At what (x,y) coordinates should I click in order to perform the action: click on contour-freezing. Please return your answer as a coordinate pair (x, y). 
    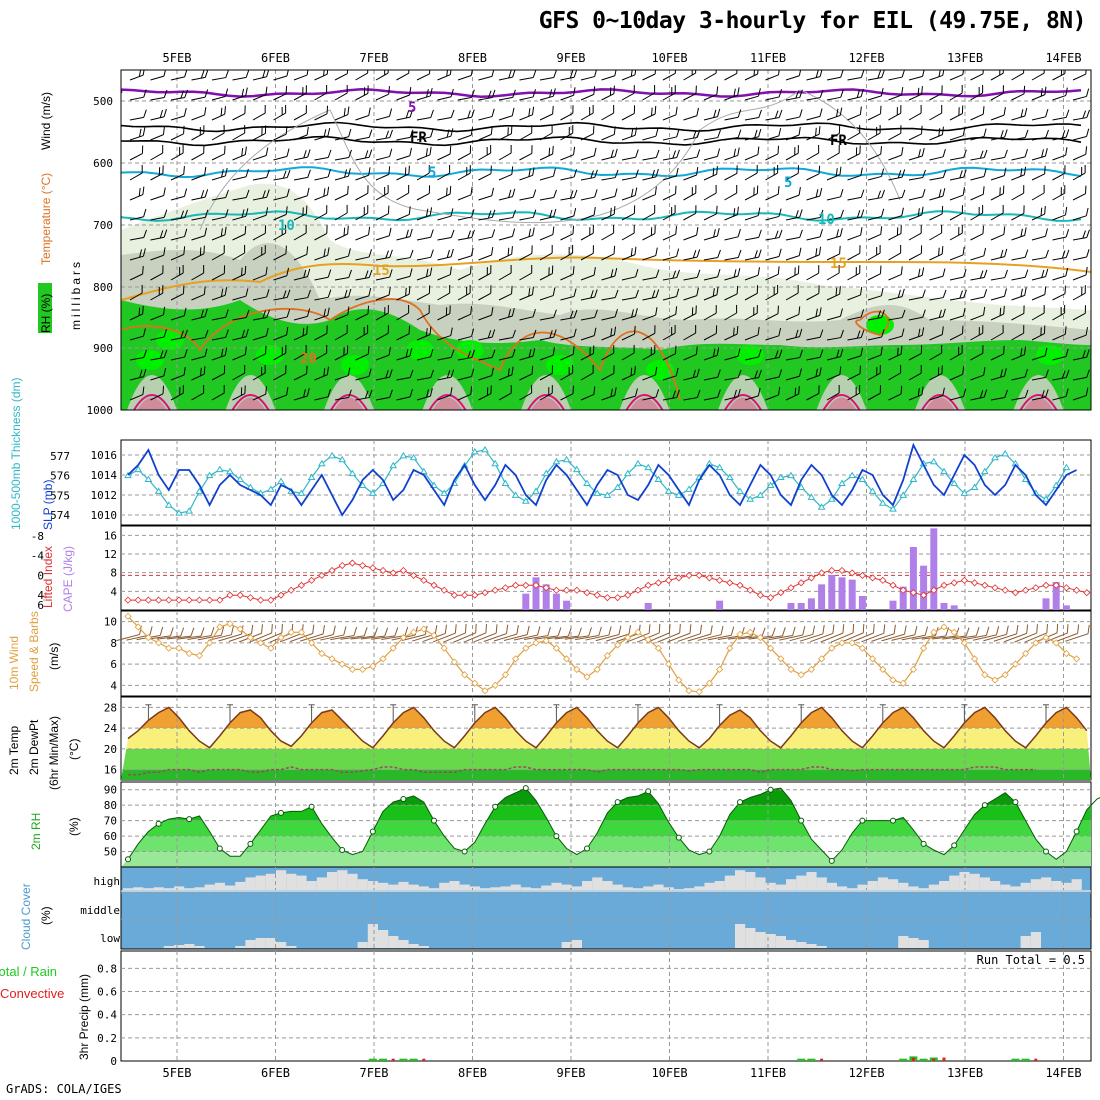
    Looking at the image, I should click on (601, 127).